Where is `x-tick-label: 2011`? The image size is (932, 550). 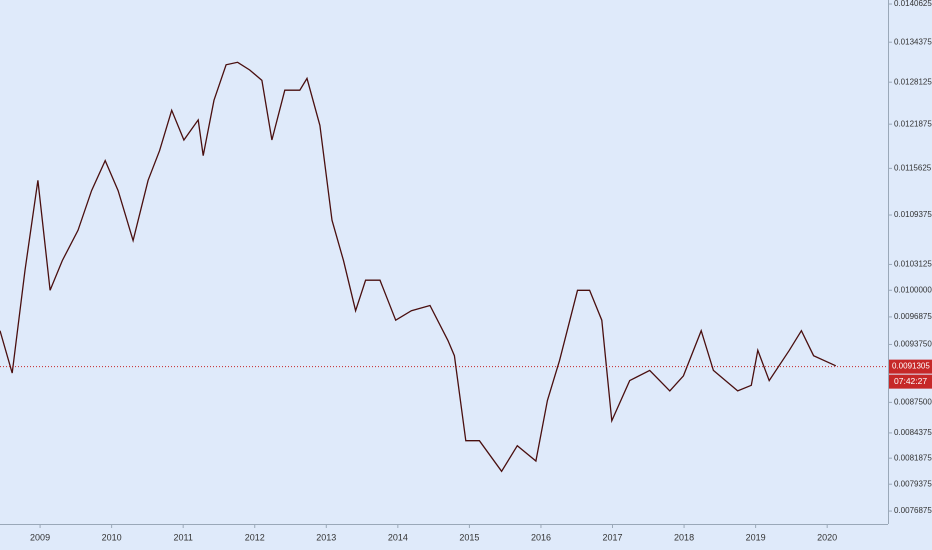 x-tick-label: 2011 is located at coordinates (183, 537).